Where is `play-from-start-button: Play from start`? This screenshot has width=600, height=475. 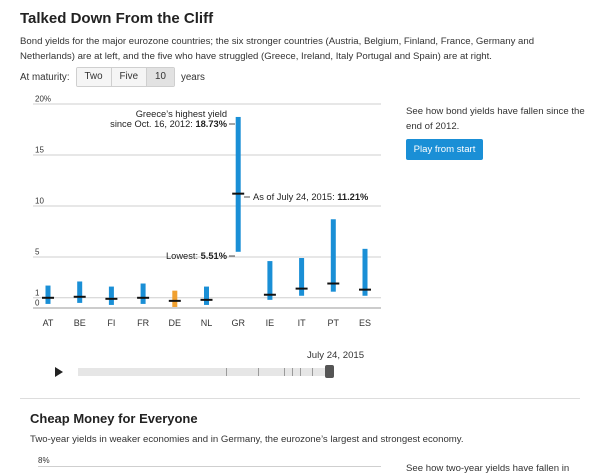 play-from-start-button: Play from start is located at coordinates (444, 149).